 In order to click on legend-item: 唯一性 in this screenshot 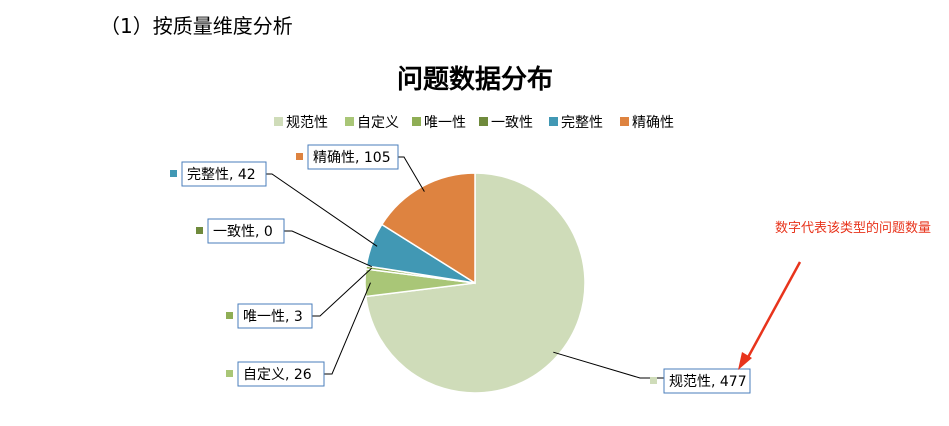, I will do `click(439, 123)`.